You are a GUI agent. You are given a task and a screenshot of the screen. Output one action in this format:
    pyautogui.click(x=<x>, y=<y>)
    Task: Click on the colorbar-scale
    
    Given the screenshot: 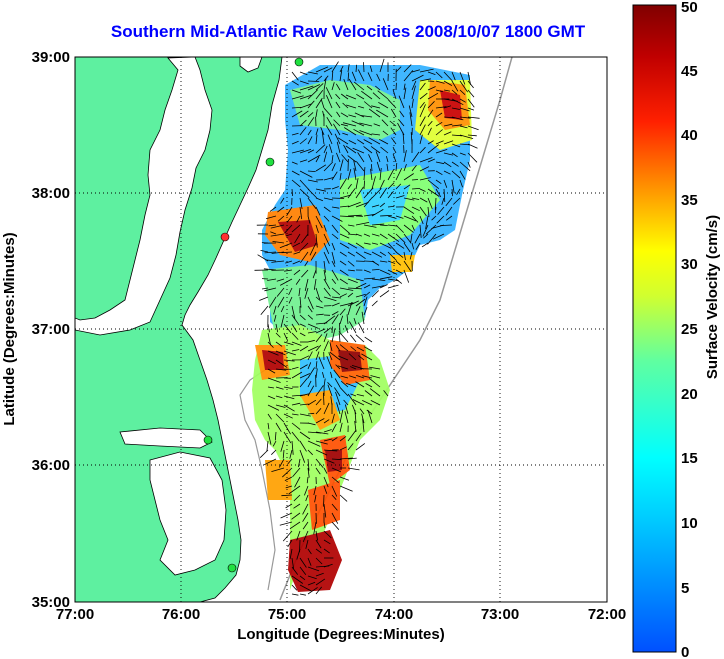 What is the action you would take?
    pyautogui.click(x=654, y=328)
    